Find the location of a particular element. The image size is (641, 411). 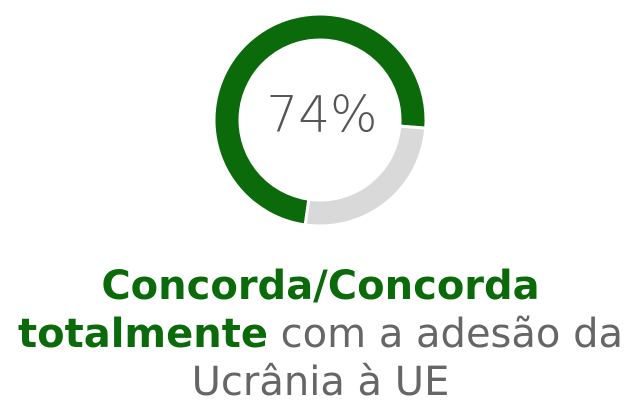

donut-segment is located at coordinates (365, 176).